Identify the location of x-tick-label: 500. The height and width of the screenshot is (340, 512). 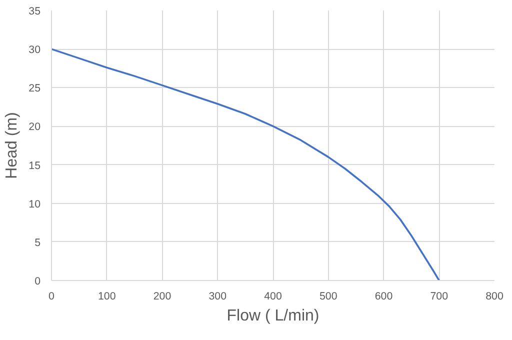
(328, 296).